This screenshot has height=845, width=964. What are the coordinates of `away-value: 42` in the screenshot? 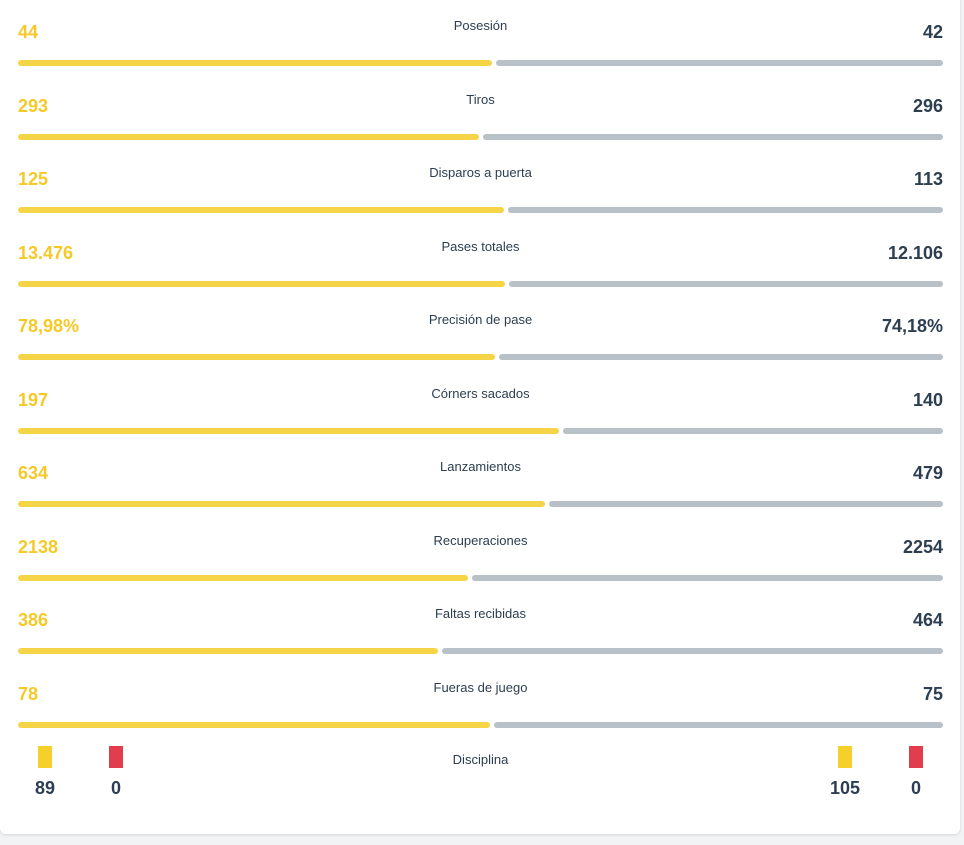 It's located at (932, 32).